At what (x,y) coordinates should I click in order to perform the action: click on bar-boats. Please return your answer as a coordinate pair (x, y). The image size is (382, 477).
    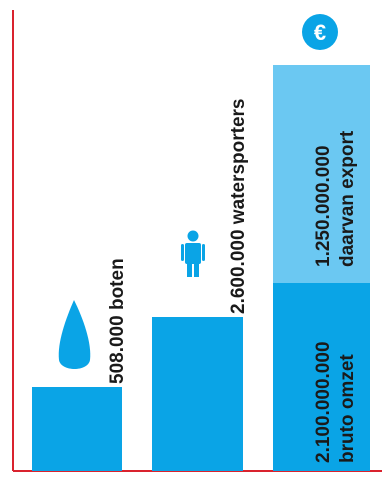
    Looking at the image, I should click on (77, 429).